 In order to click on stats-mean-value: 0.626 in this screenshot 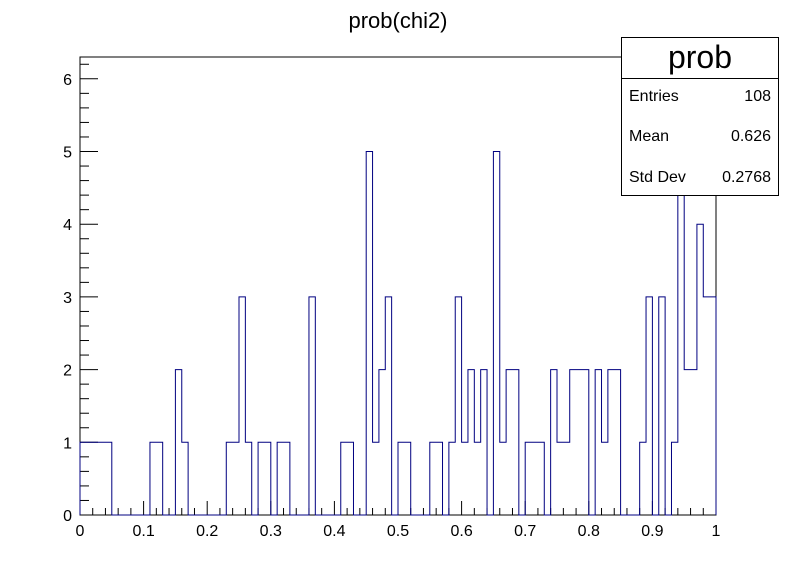, I will do `click(750, 136)`.